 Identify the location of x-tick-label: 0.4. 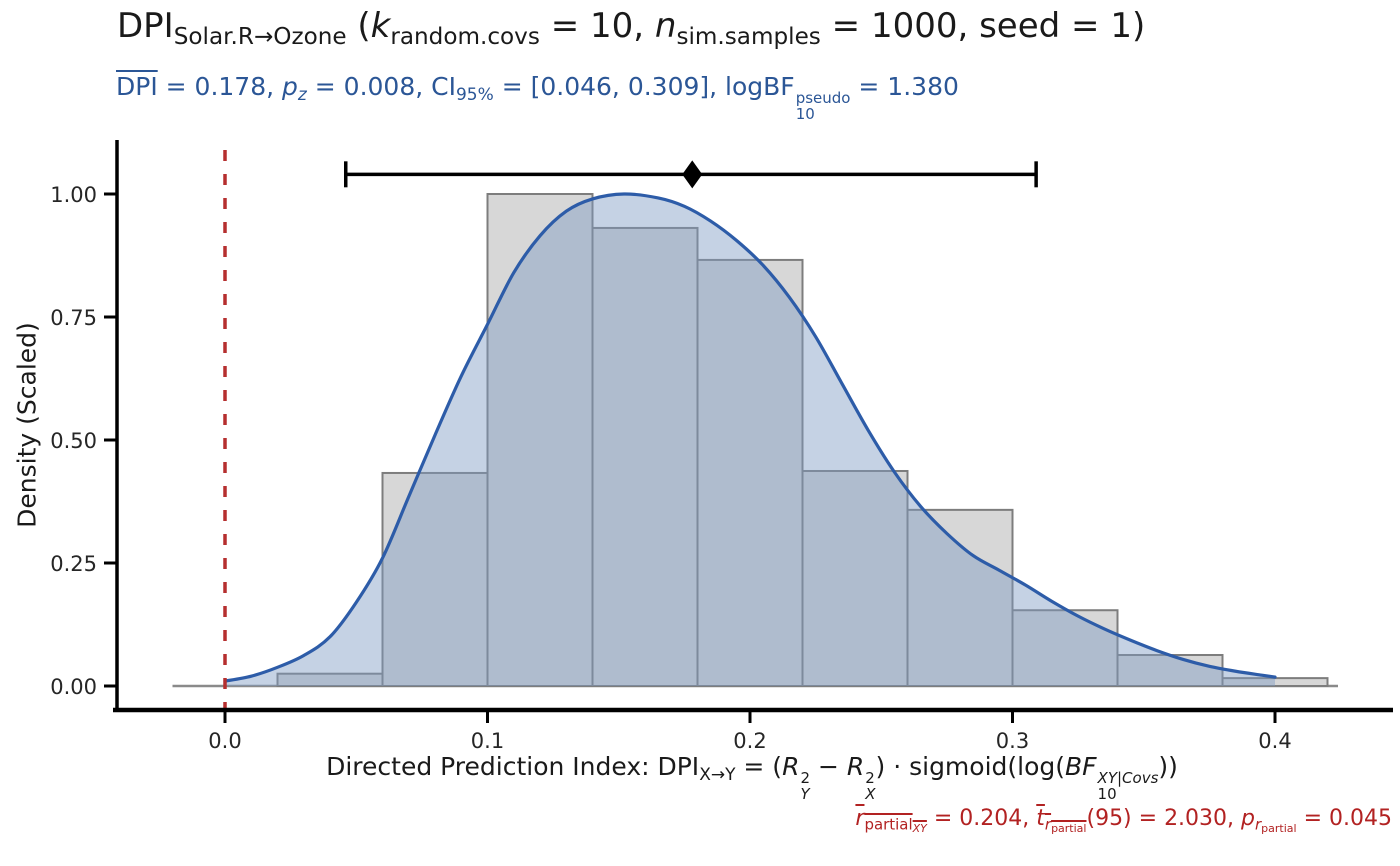
(1274, 741).